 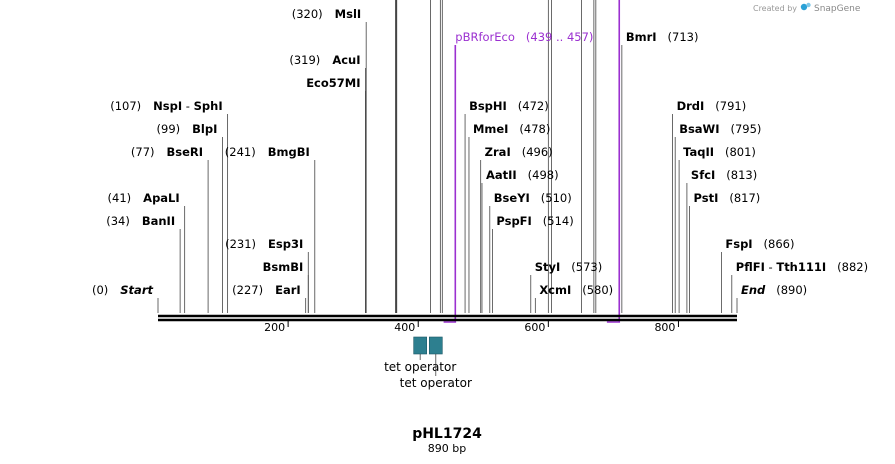 What do you see at coordinates (143, 152) in the screenshot?
I see `site-position: (77)` at bounding box center [143, 152].